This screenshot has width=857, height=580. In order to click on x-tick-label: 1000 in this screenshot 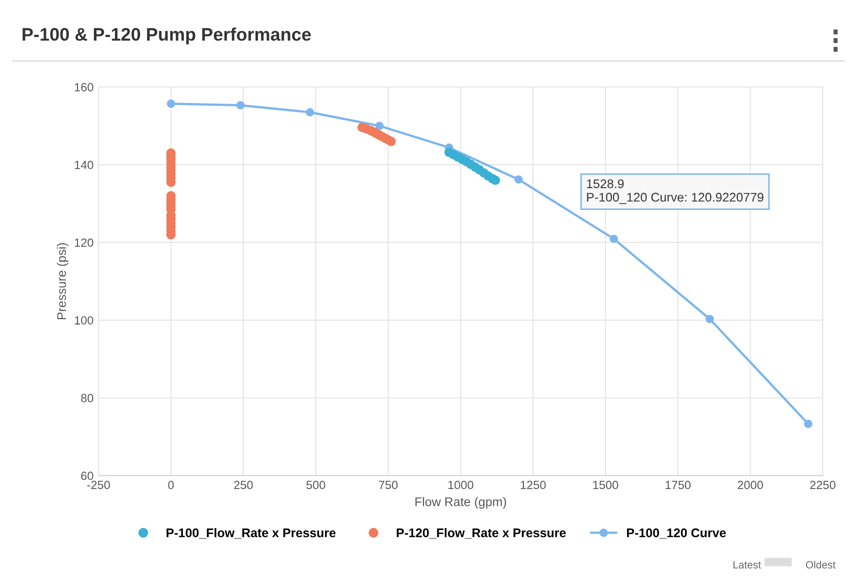, I will do `click(461, 485)`.